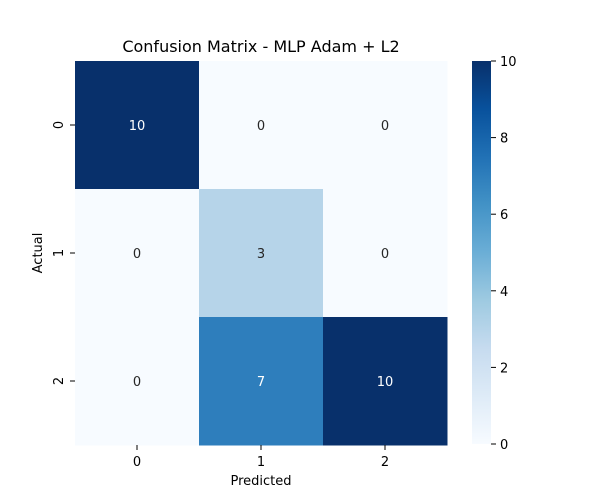 The width and height of the screenshot is (600, 500). Describe the element at coordinates (260, 481) in the screenshot. I see `x-axis-label: Predicted` at that location.